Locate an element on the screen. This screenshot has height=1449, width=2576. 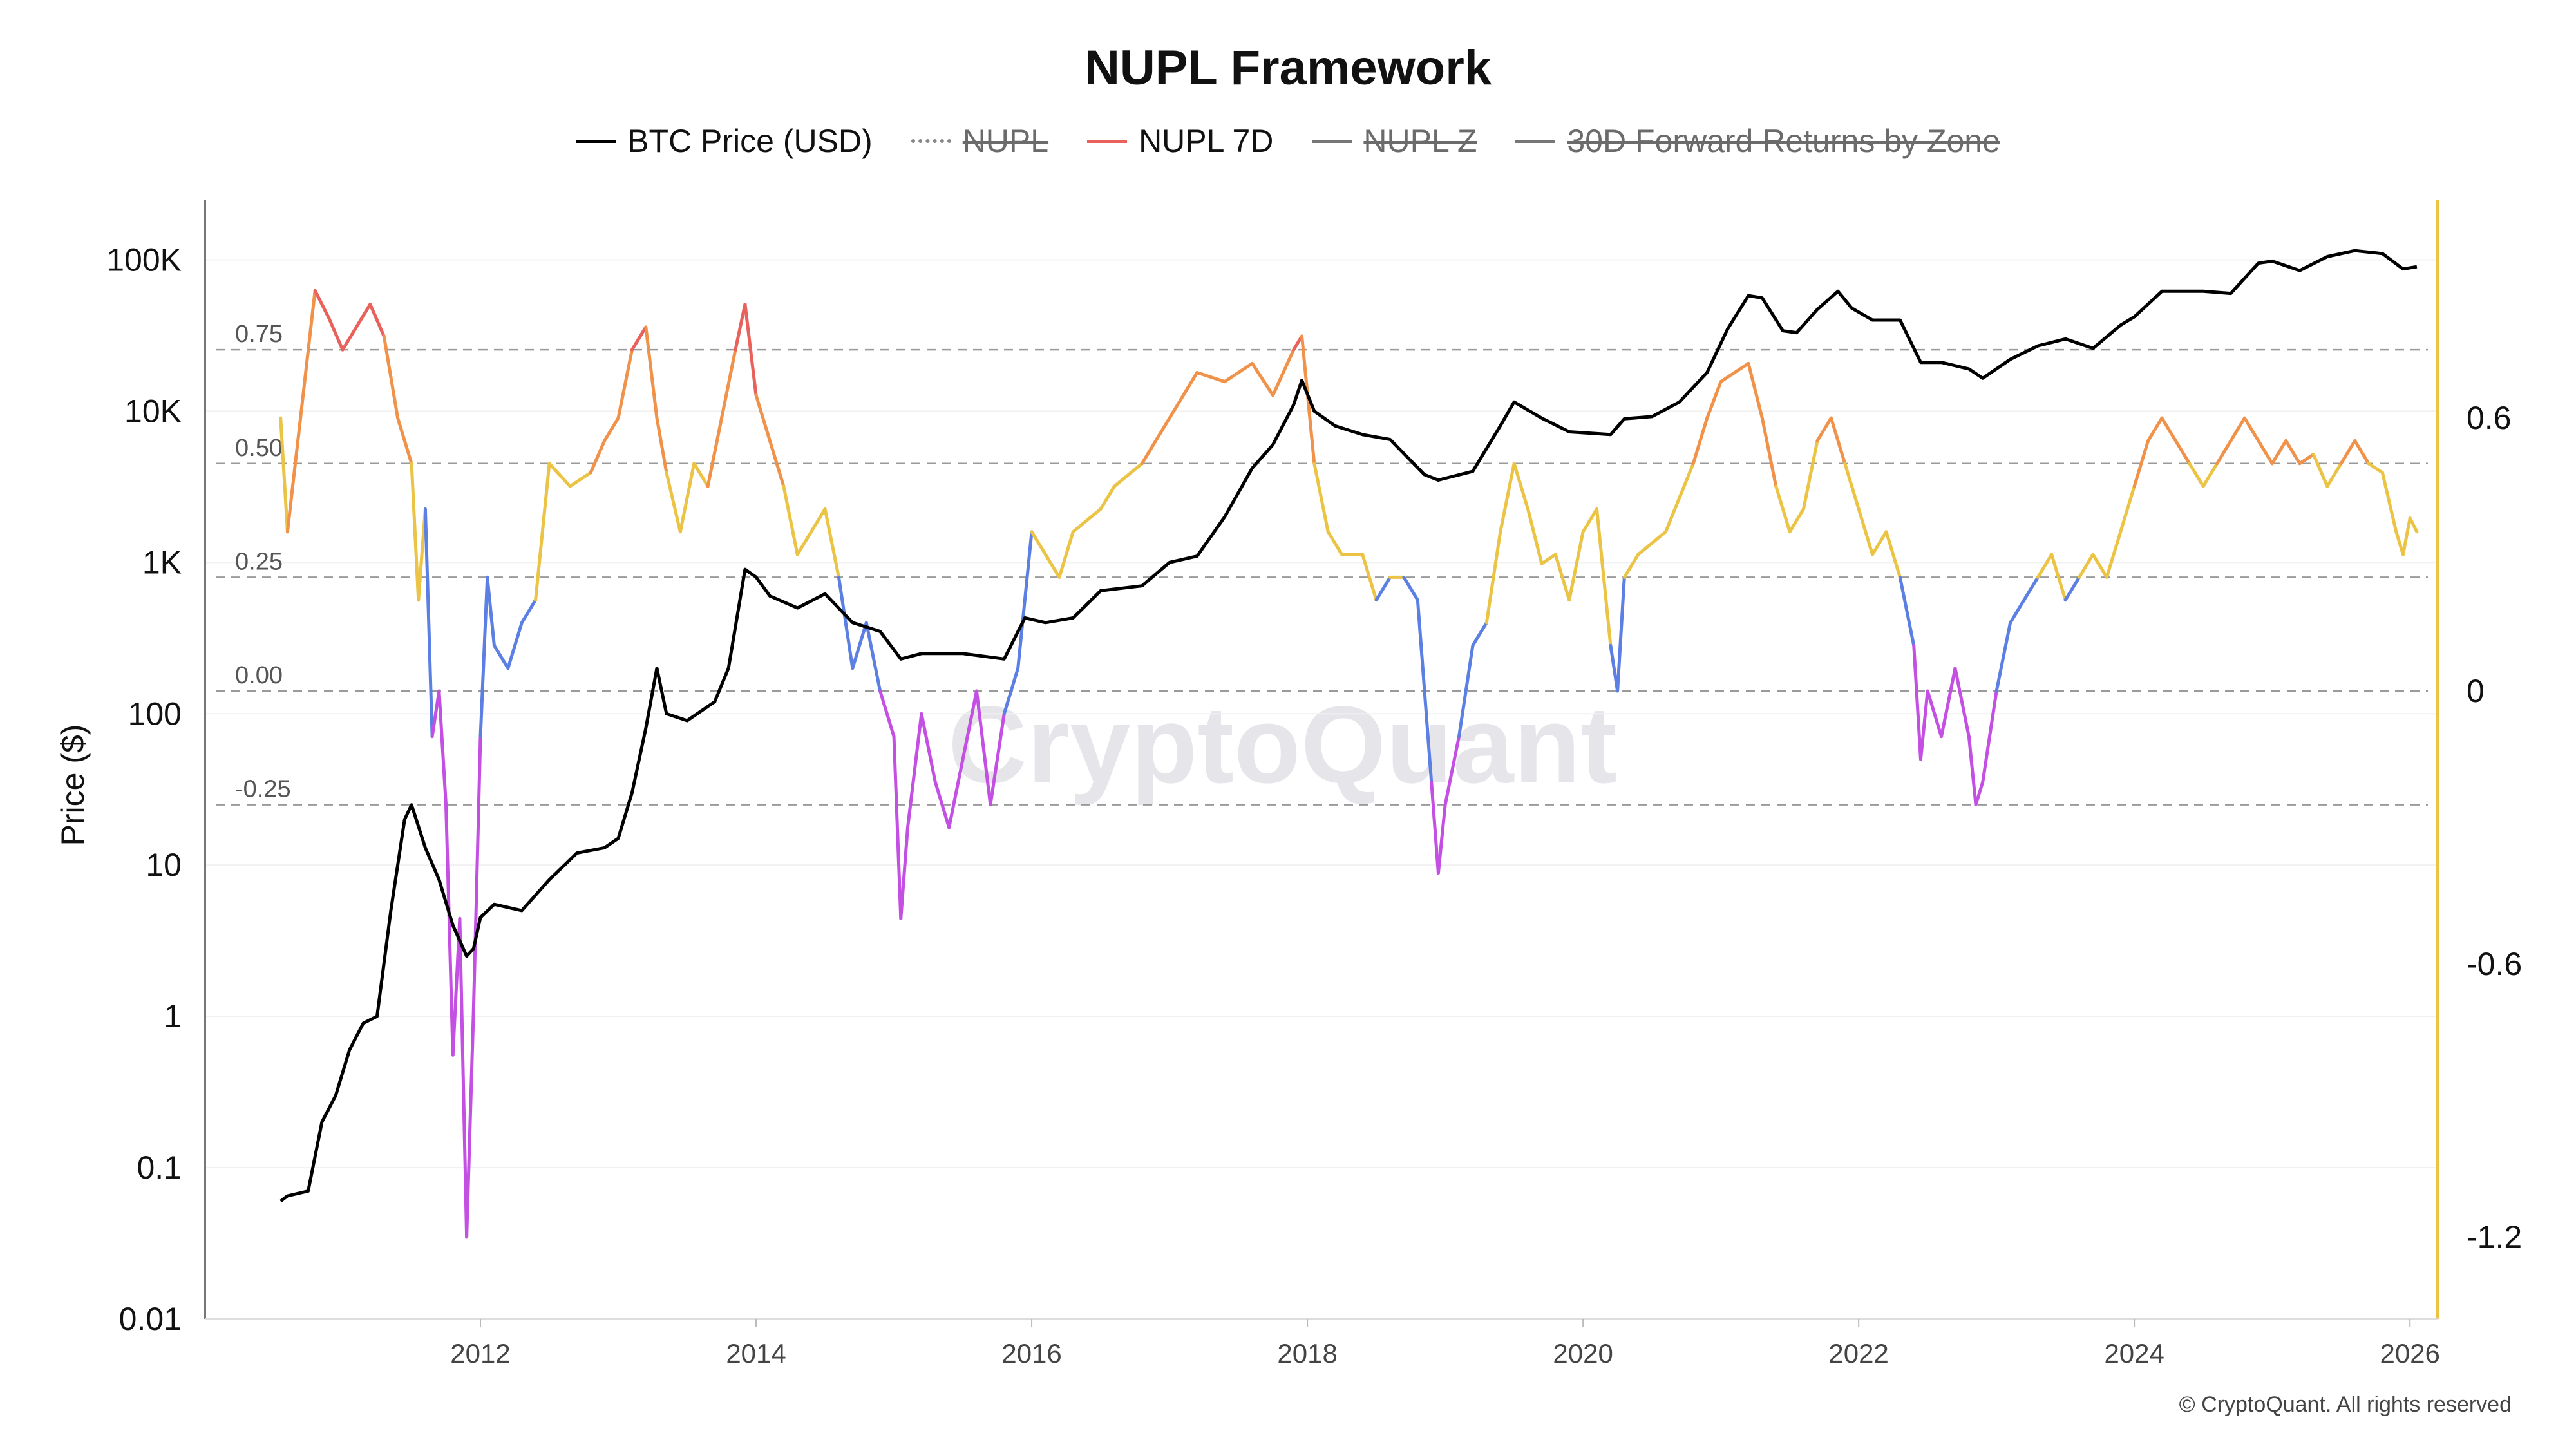
legend-label: NUPL Z is located at coordinates (1420, 141).